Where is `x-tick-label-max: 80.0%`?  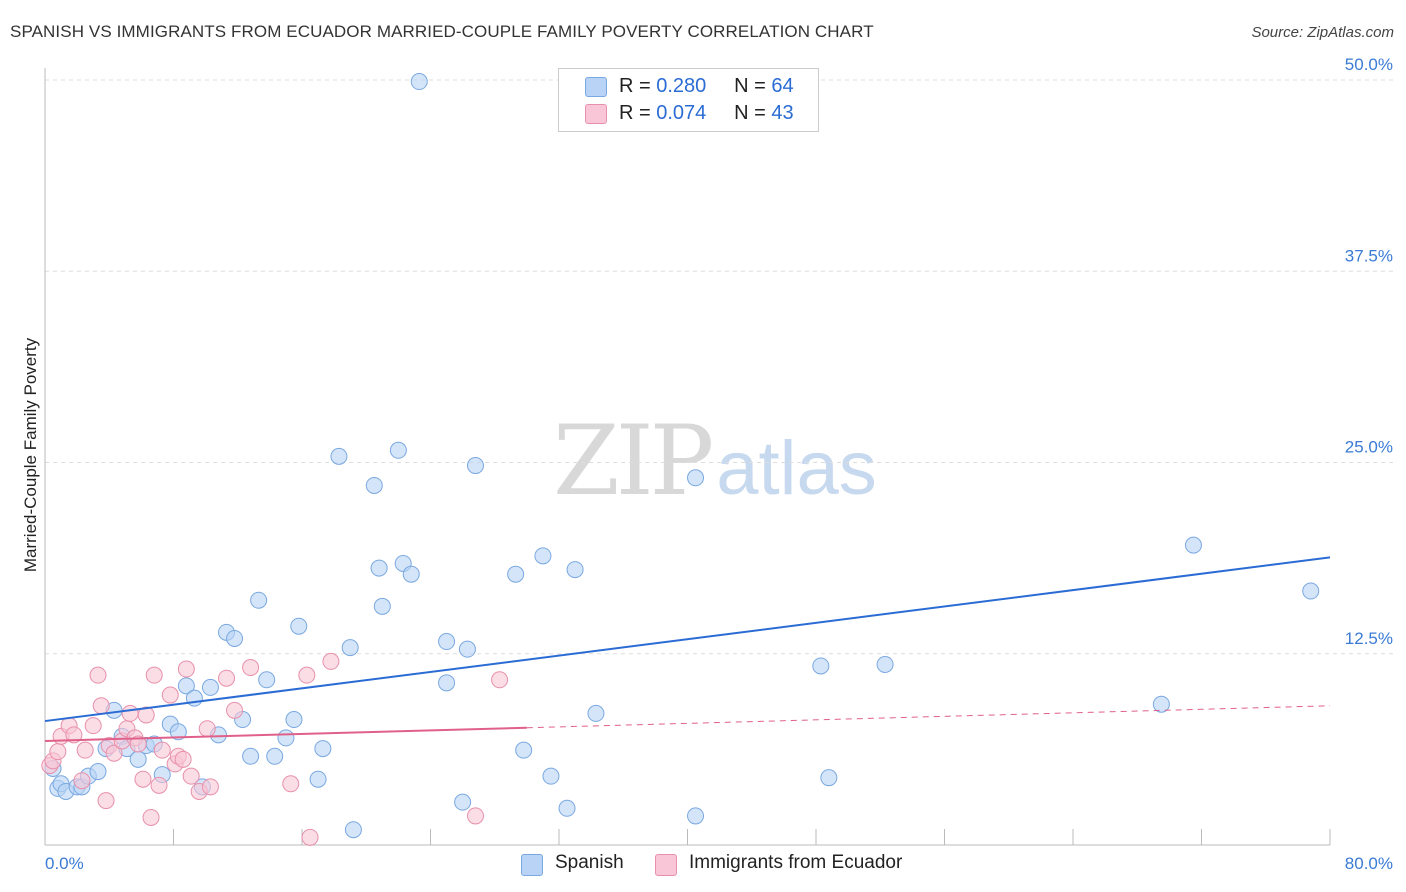 x-tick-label-max: 80.0% is located at coordinates (1369, 863).